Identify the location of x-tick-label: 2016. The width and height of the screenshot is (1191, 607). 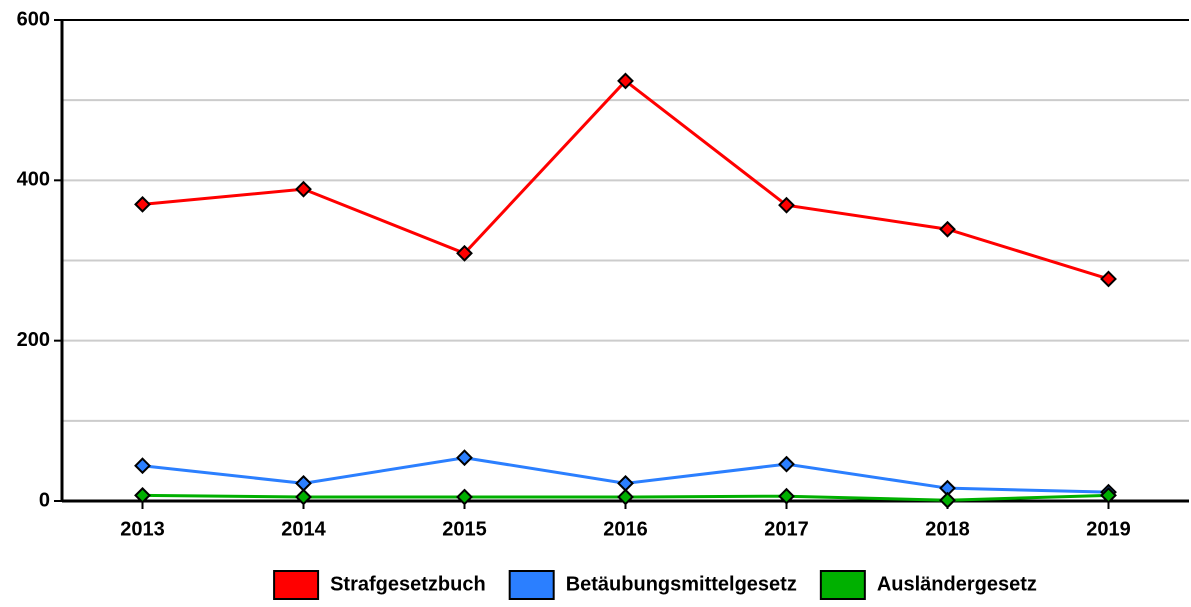
(625, 529).